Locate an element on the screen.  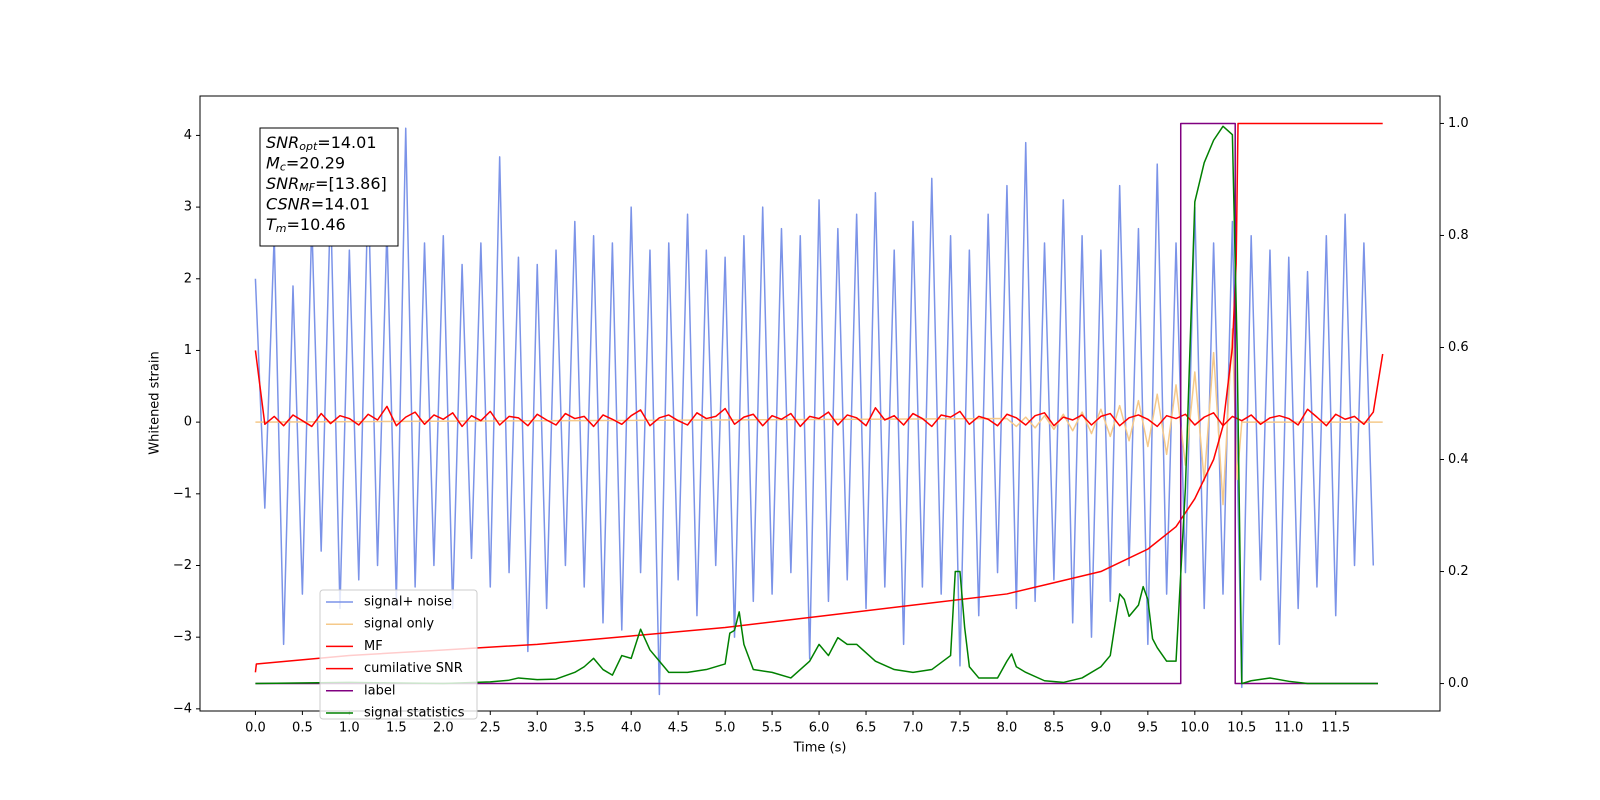
annotation: CSNR=14.01 is located at coordinates (318, 203).